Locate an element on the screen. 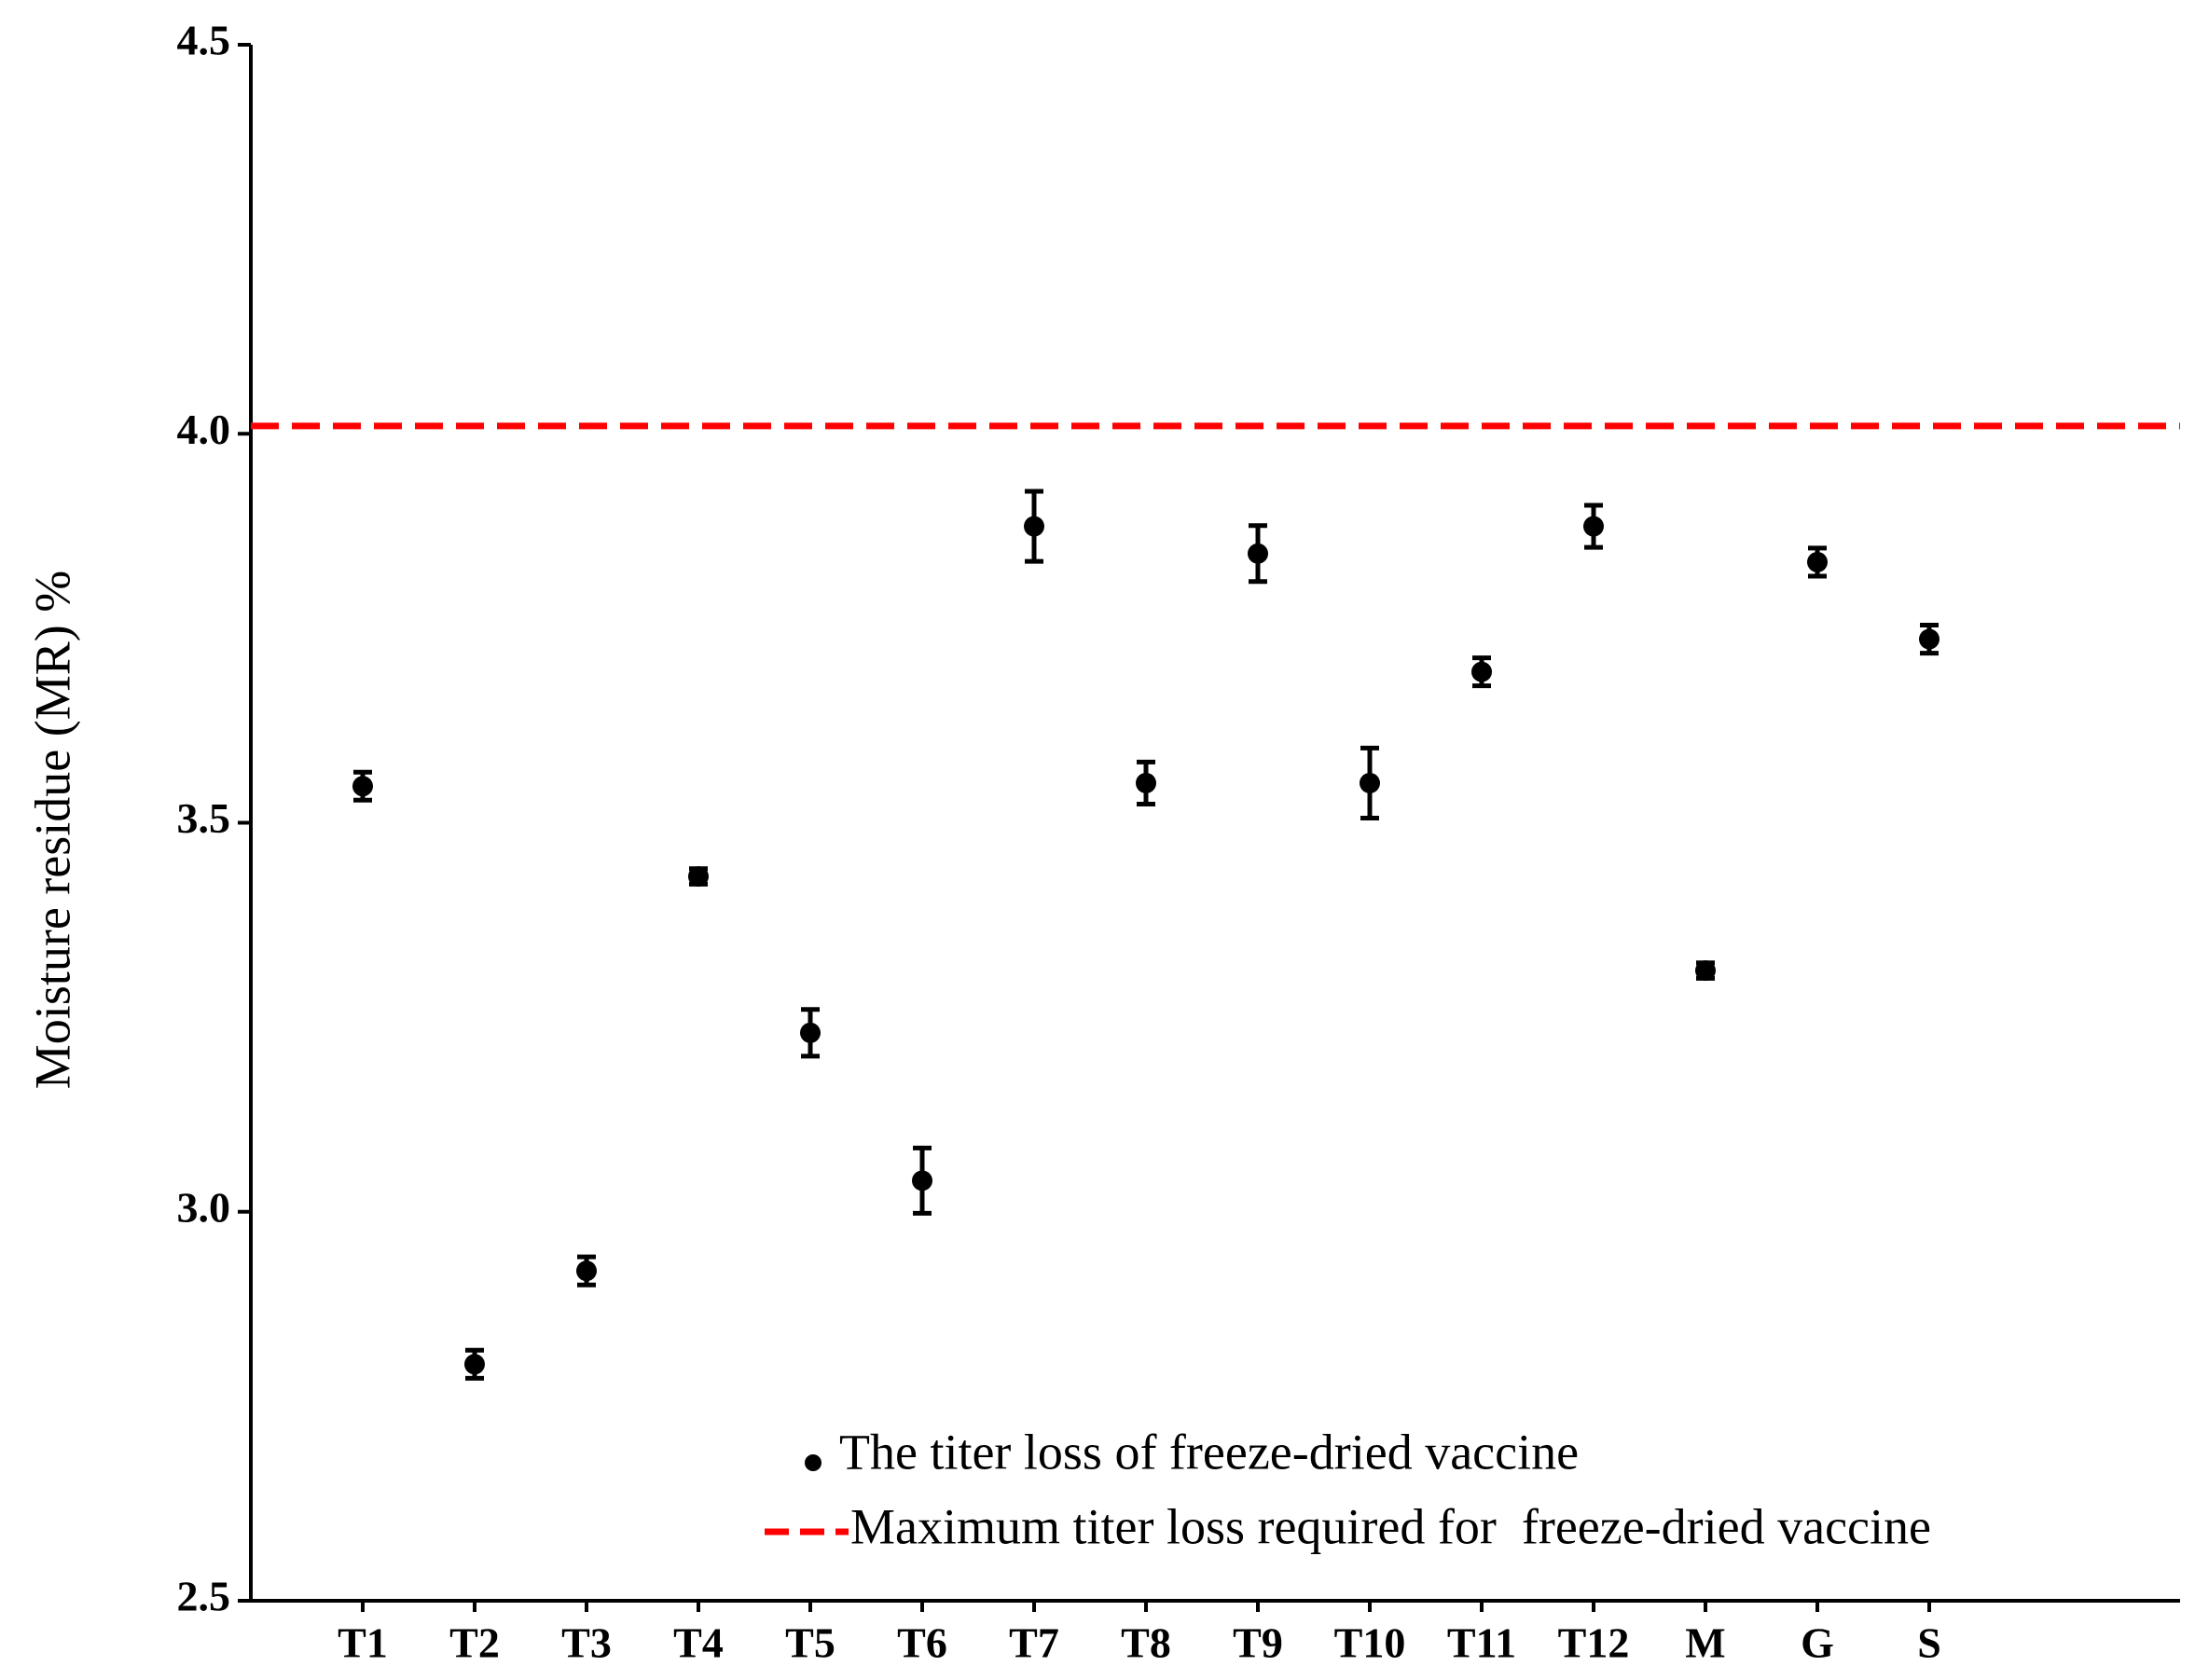 The image size is (2195, 1680). y-axis-label: Moisture residue (MR) % is located at coordinates (52, 830).